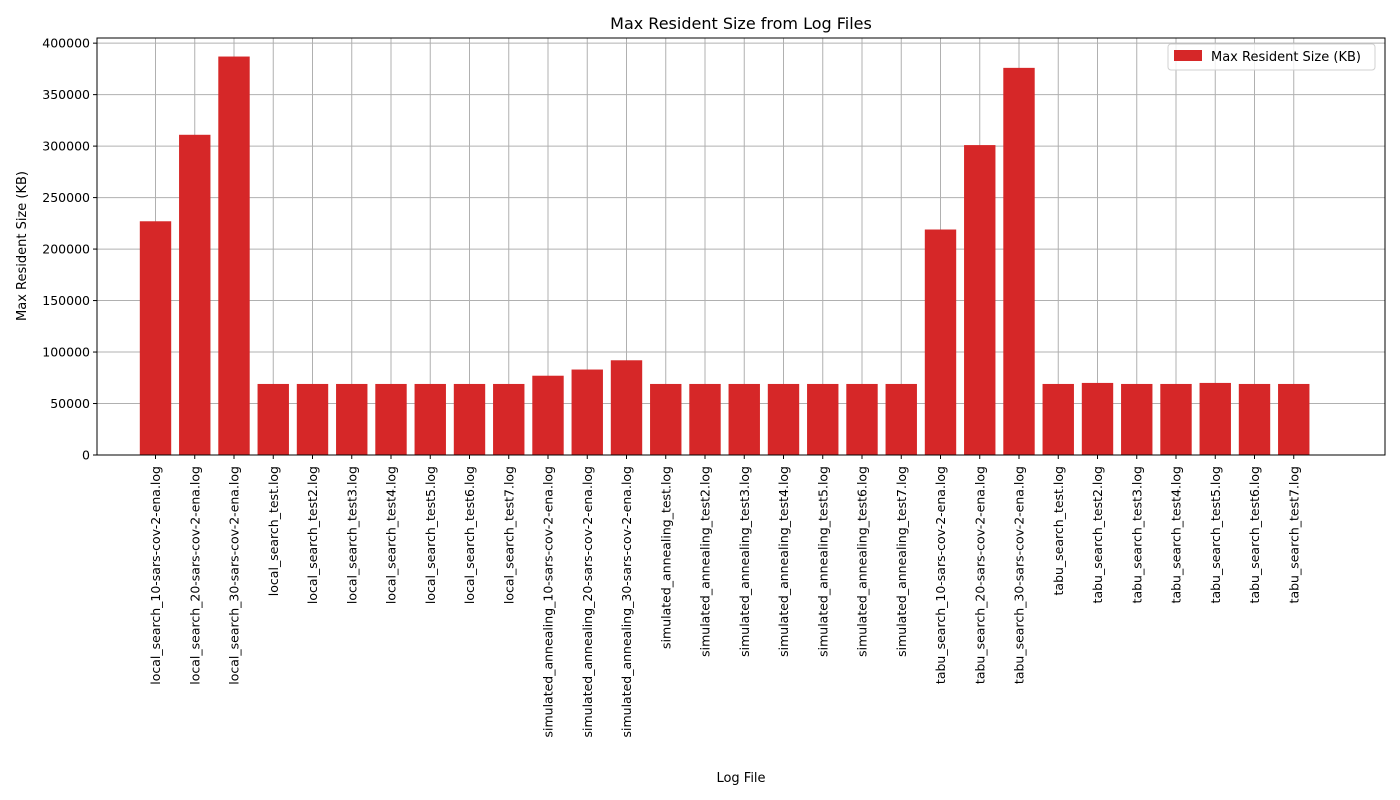 The width and height of the screenshot is (1400, 800). What do you see at coordinates (862, 561) in the screenshot?
I see `x-tick-label: simulated_annealing_test6.log` at bounding box center [862, 561].